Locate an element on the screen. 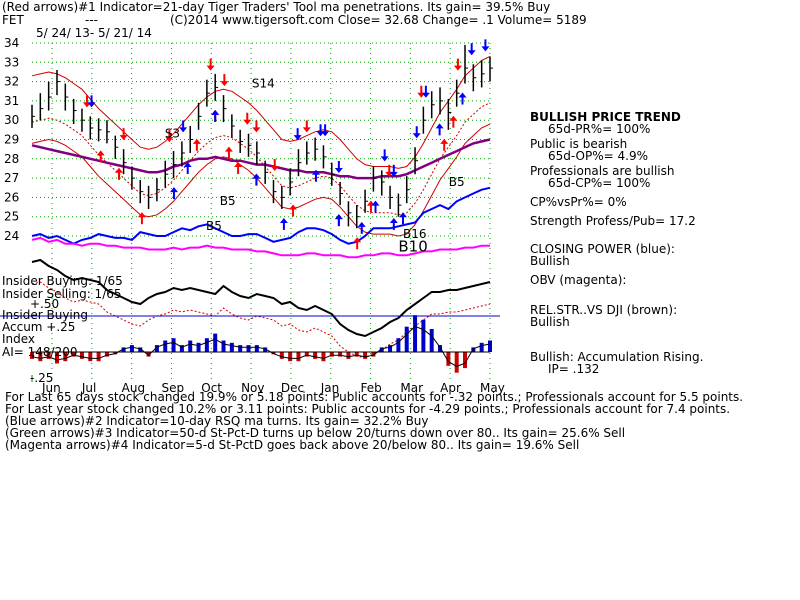 The width and height of the screenshot is (800, 600). accum-status: Bullish: Accumulation Rising. is located at coordinates (617, 357).